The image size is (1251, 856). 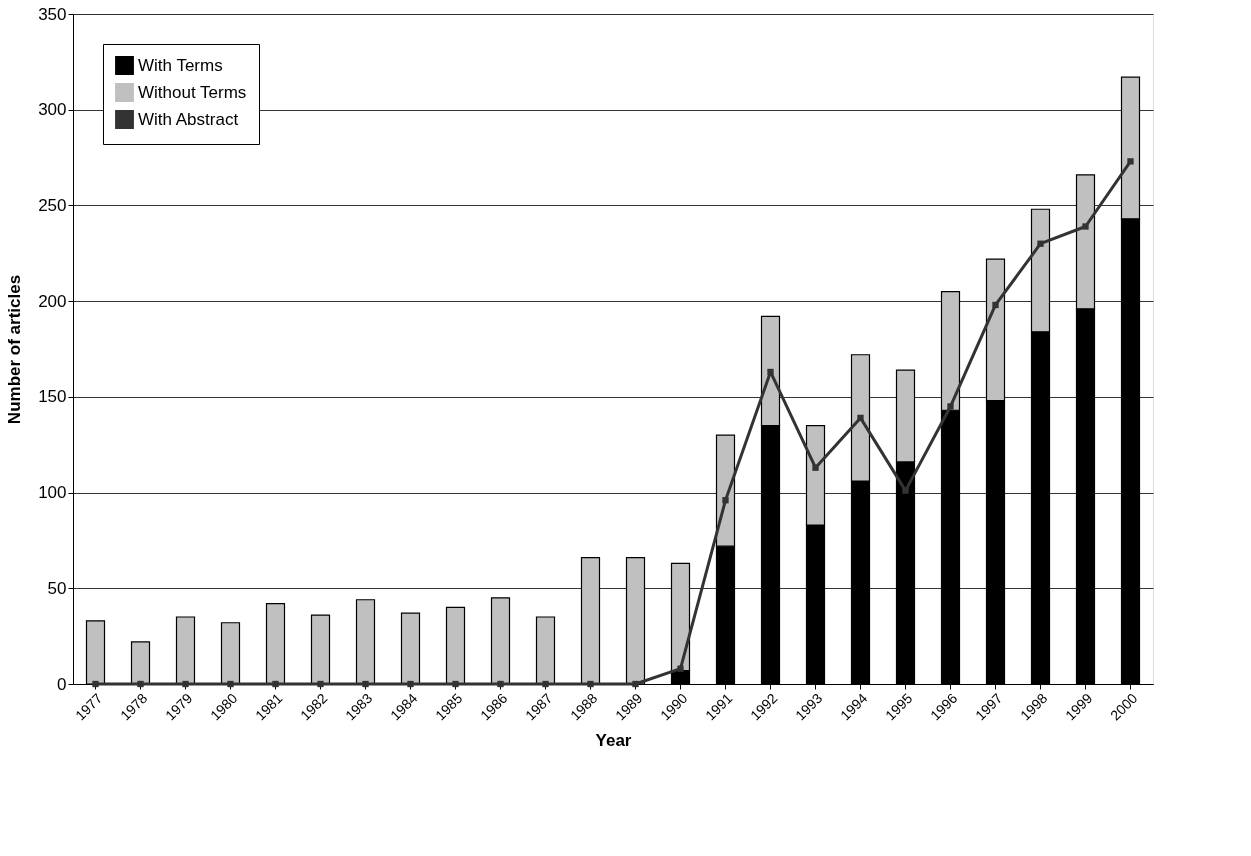 What do you see at coordinates (188, 119) in the screenshot?
I see `legend-label: With Abstract` at bounding box center [188, 119].